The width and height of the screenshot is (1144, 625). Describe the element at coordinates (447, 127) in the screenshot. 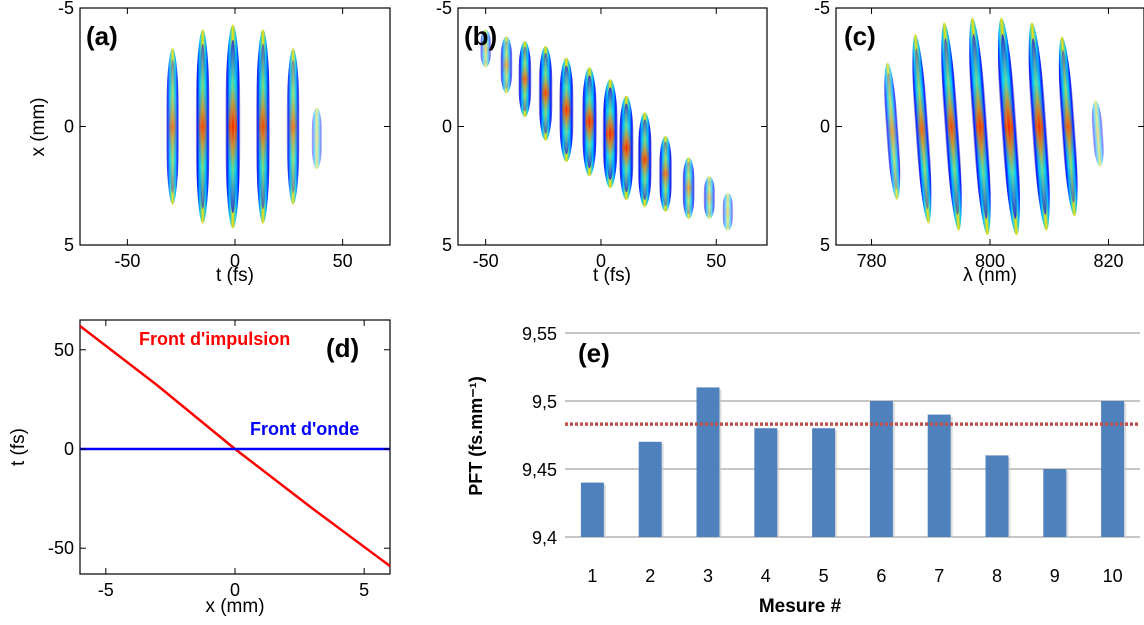

I see `panel-b-ytick-label: 0` at that location.